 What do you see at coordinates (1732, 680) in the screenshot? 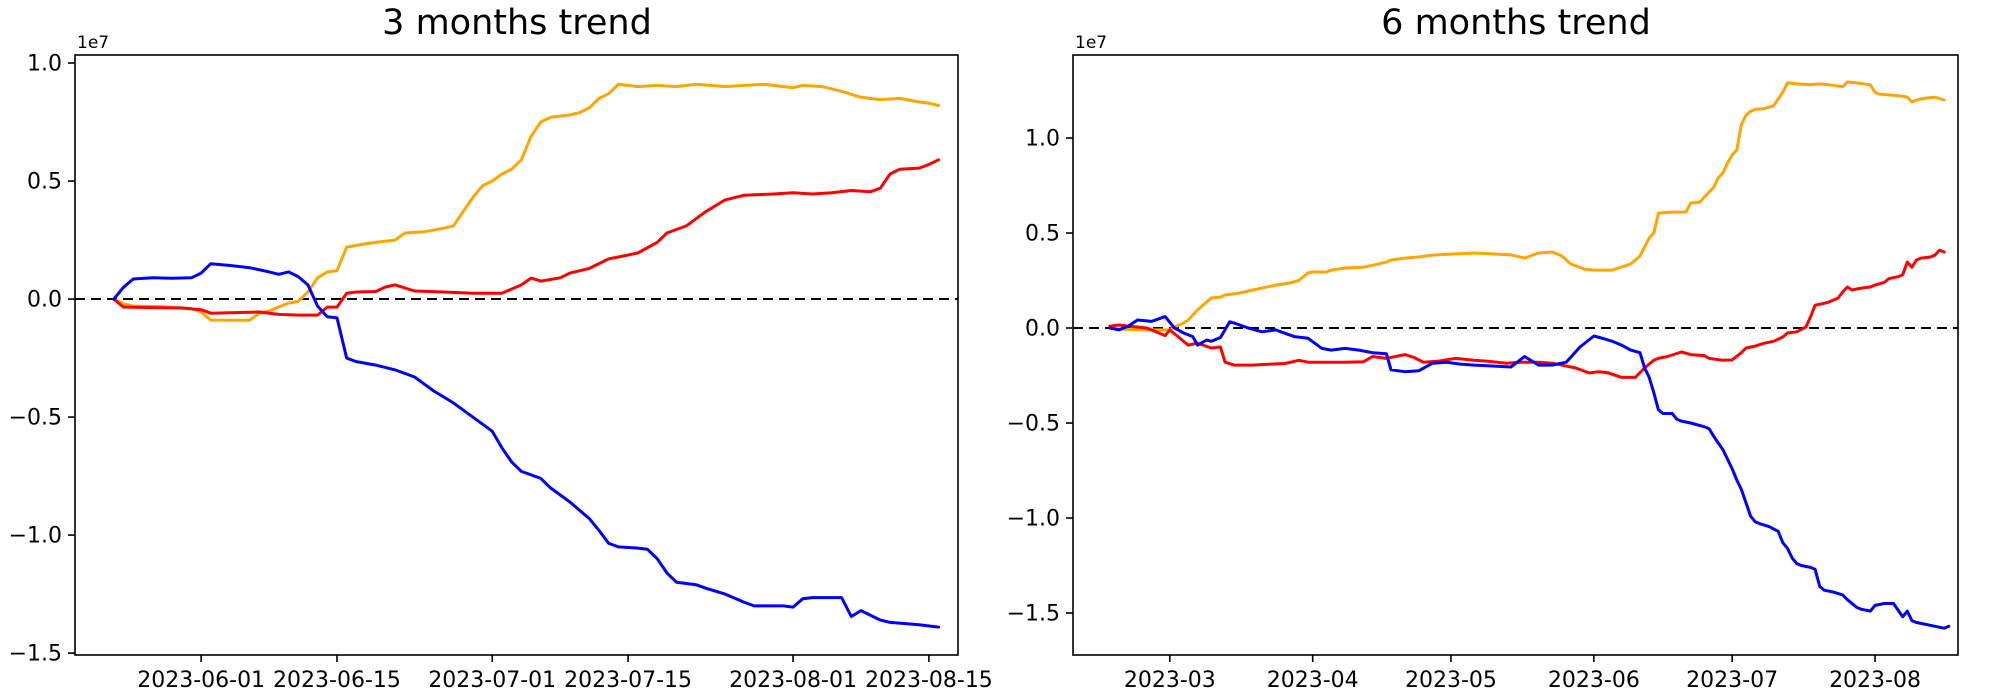
I see `x-tick-label: 2023-07` at bounding box center [1732, 680].